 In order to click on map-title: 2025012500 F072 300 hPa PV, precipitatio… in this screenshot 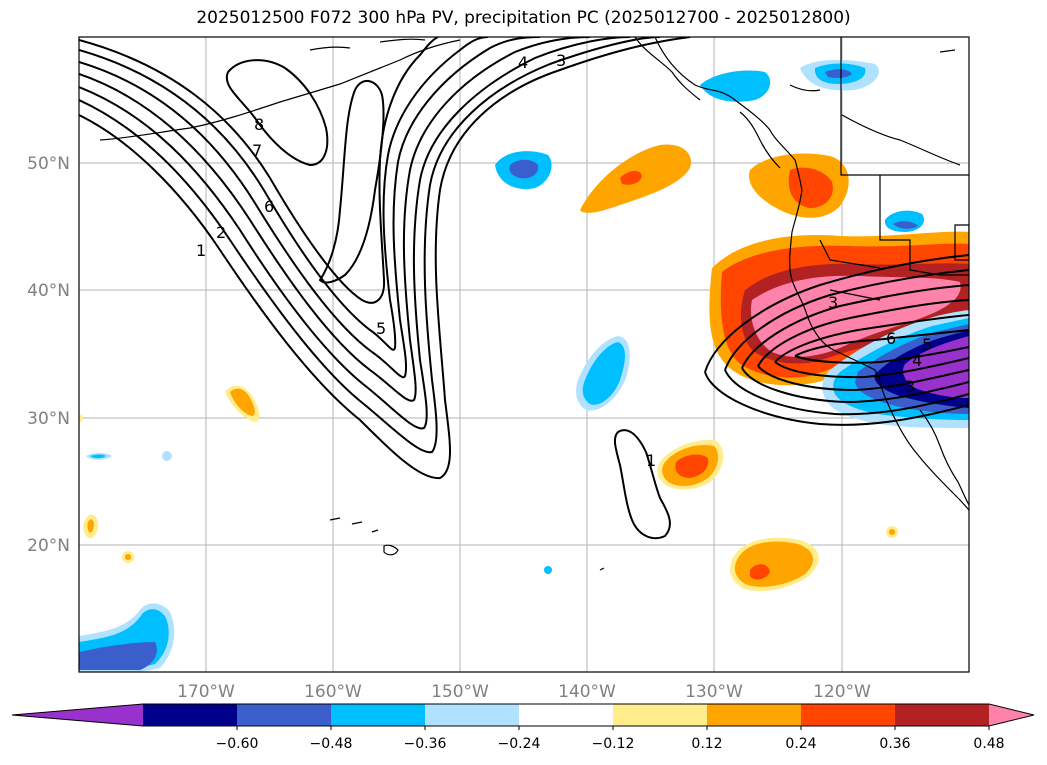, I will do `click(523, 18)`.